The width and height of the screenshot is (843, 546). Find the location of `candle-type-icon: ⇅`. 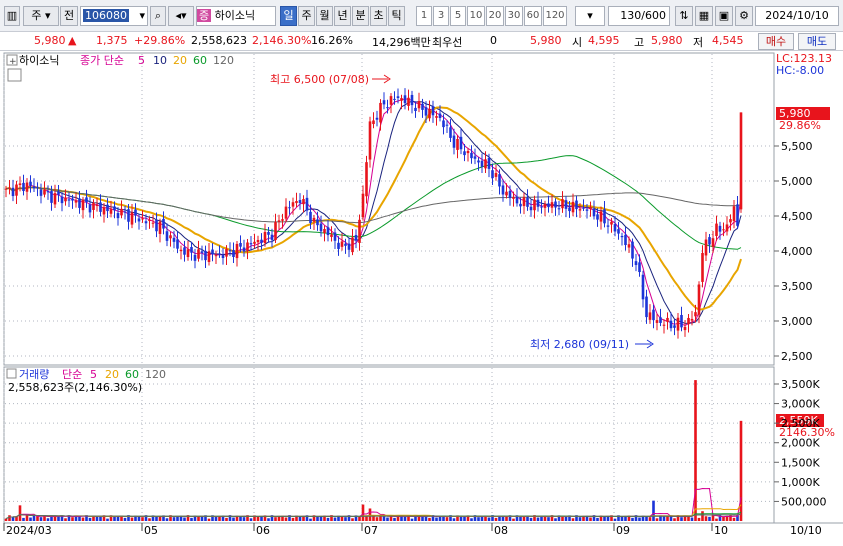

candle-type-icon: ⇅ is located at coordinates (684, 16).